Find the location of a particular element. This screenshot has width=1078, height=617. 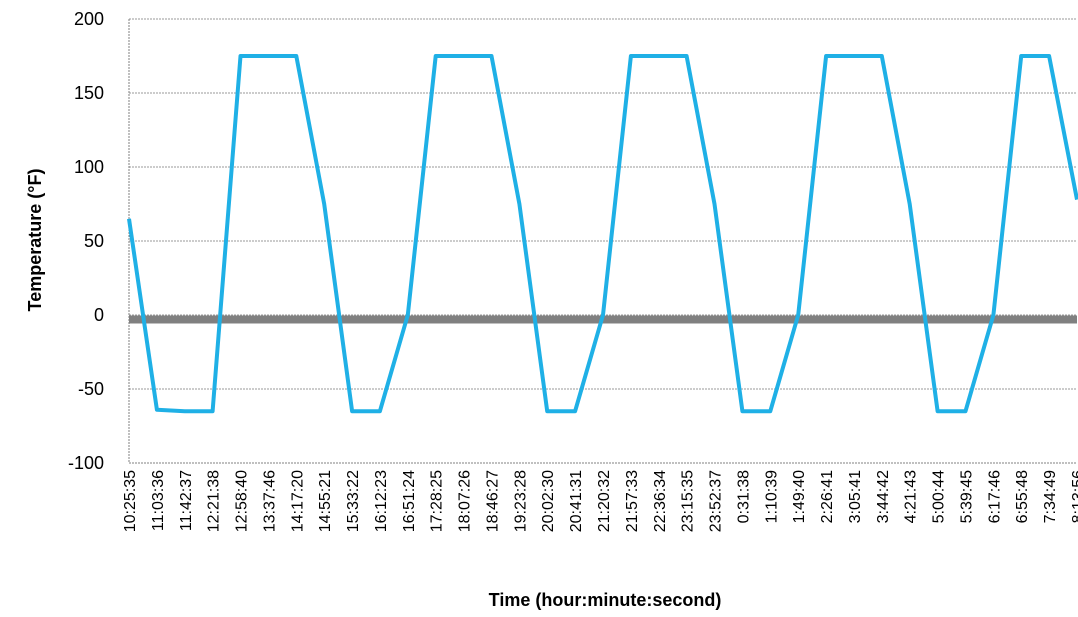

x-tick-label: 5:39:45 is located at coordinates (967, 496).